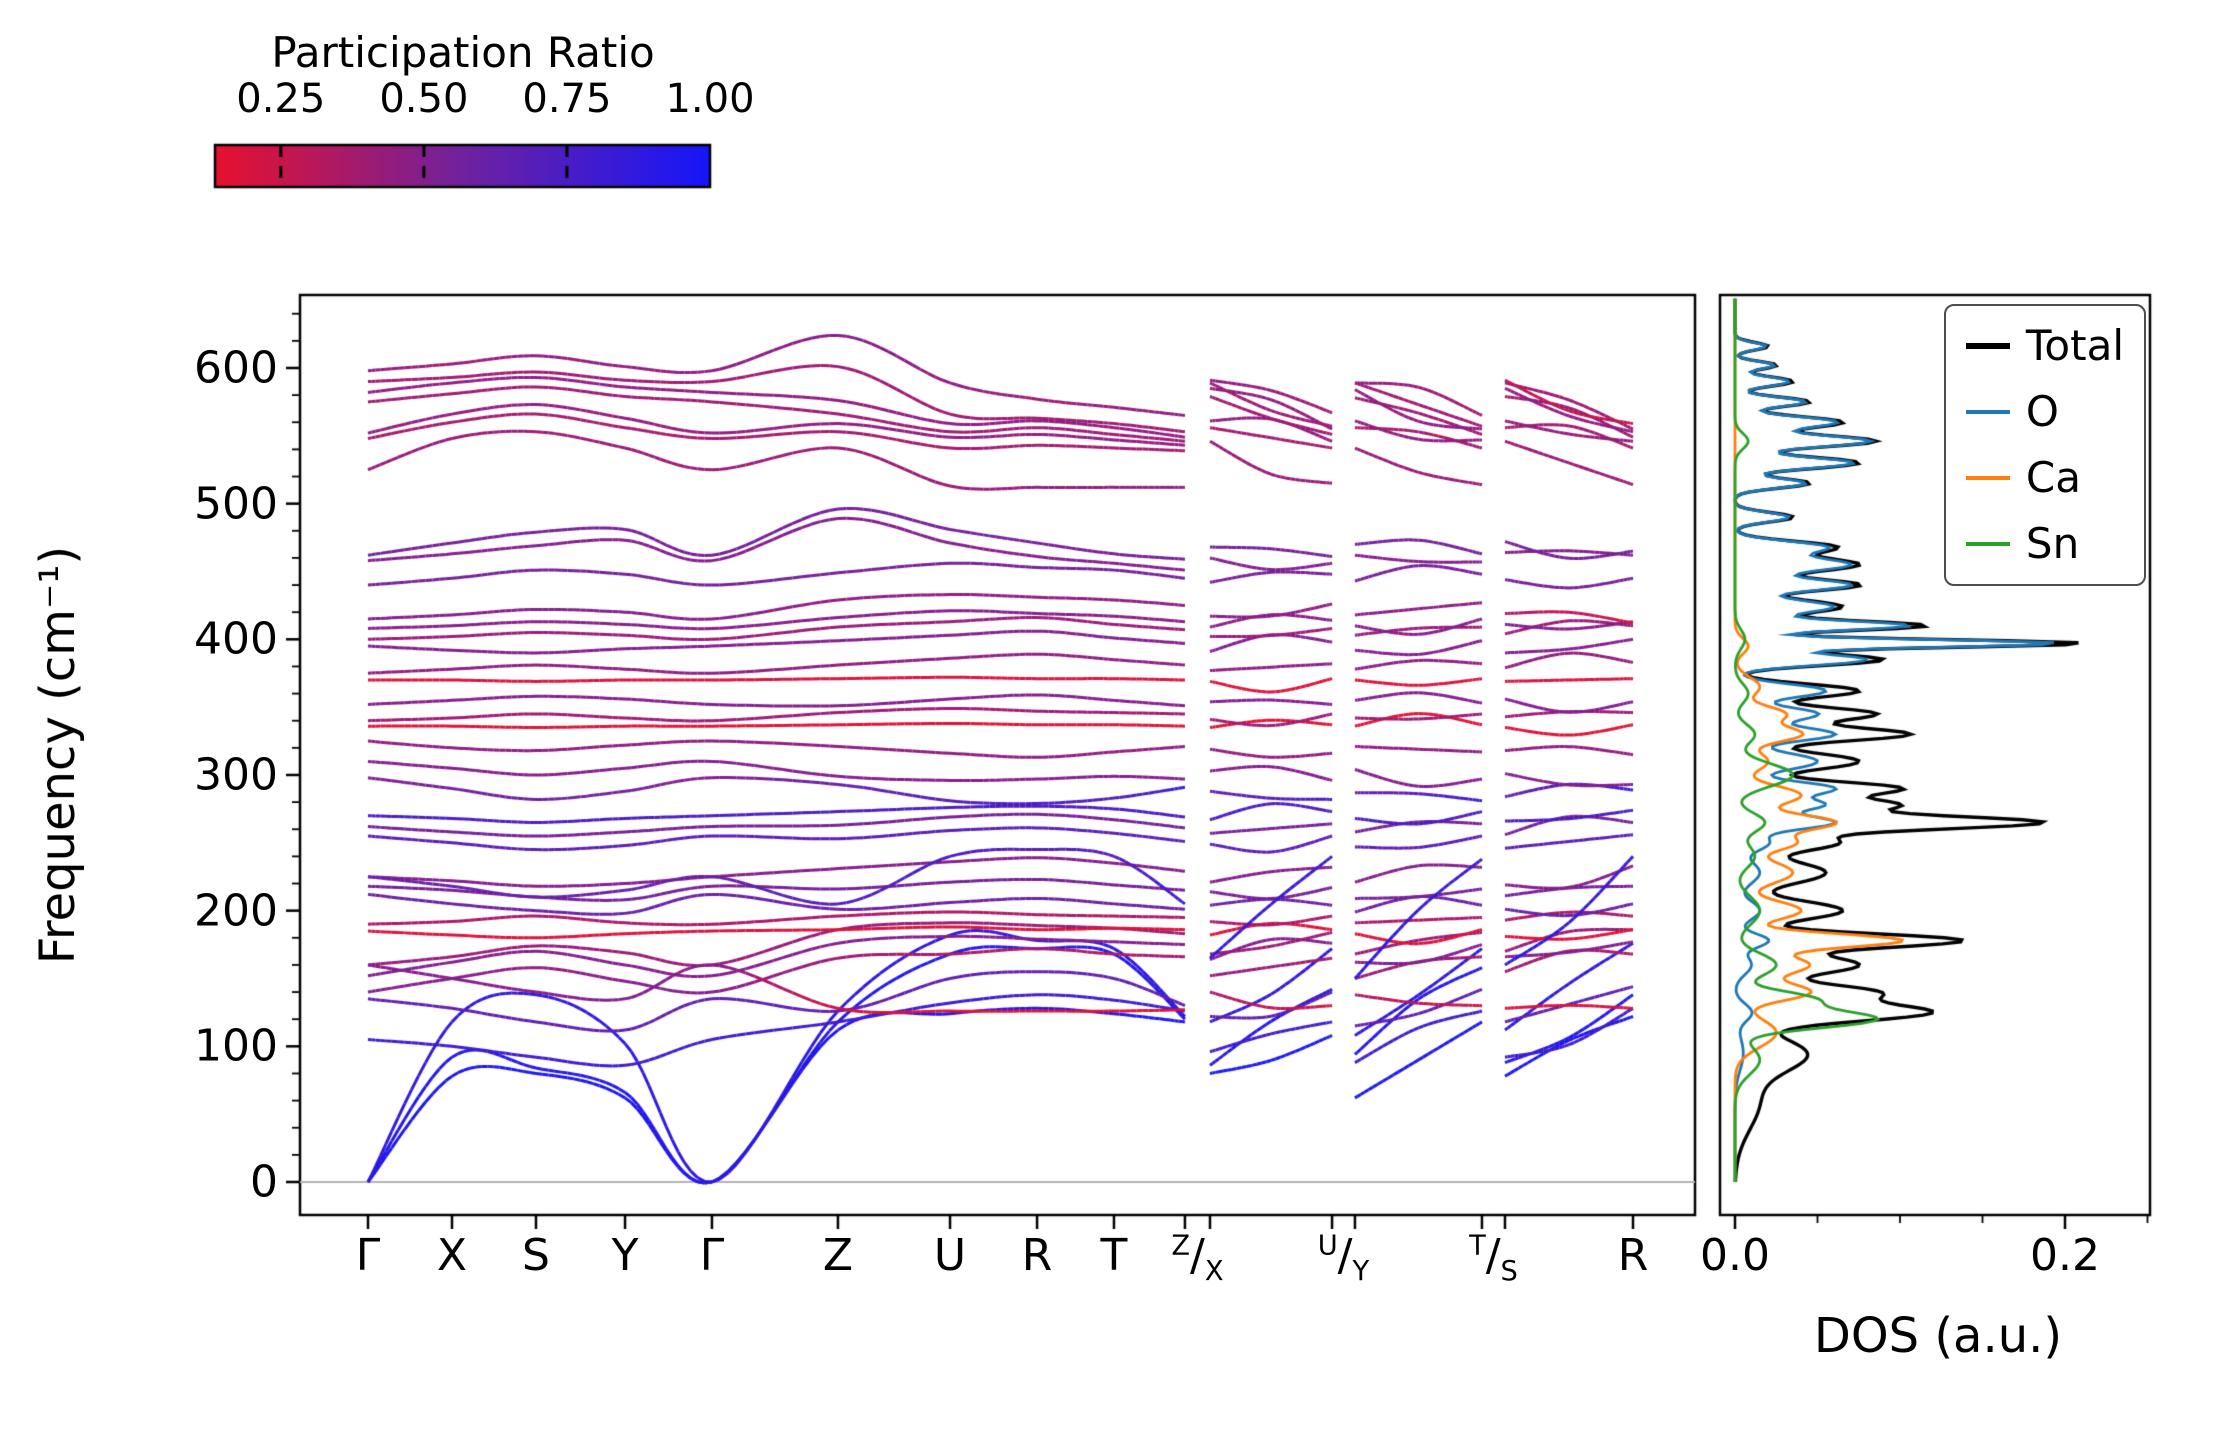  I want to click on k-point-label: X, so click(452, 1255).